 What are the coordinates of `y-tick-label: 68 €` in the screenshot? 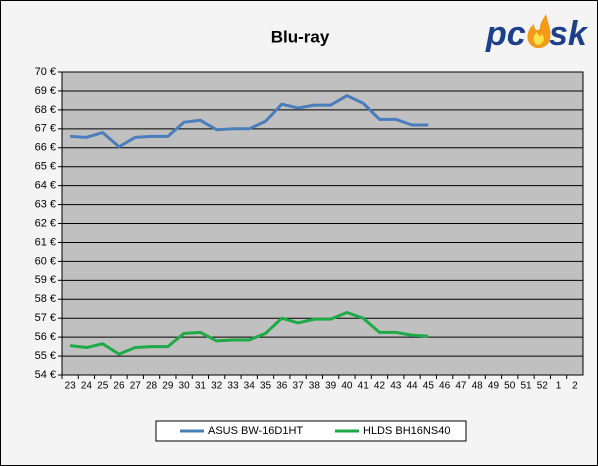 It's located at (45, 110).